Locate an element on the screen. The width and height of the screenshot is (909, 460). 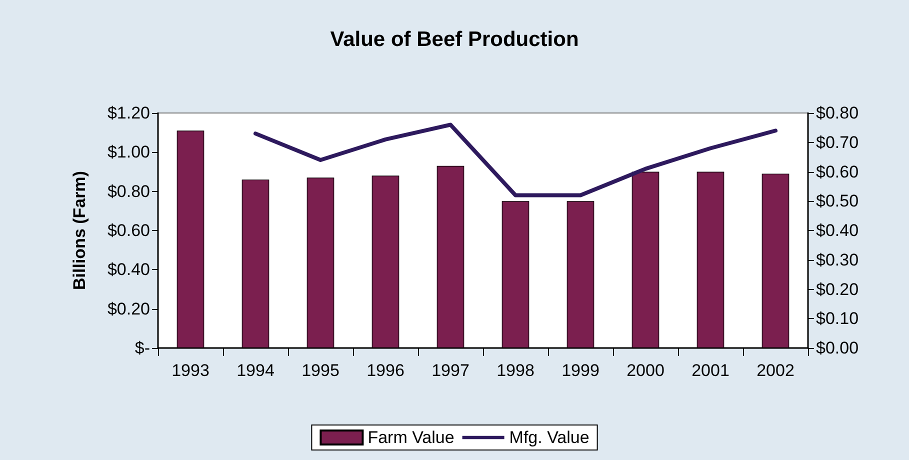
y2-tick-label: $0.50 is located at coordinates (837, 201).